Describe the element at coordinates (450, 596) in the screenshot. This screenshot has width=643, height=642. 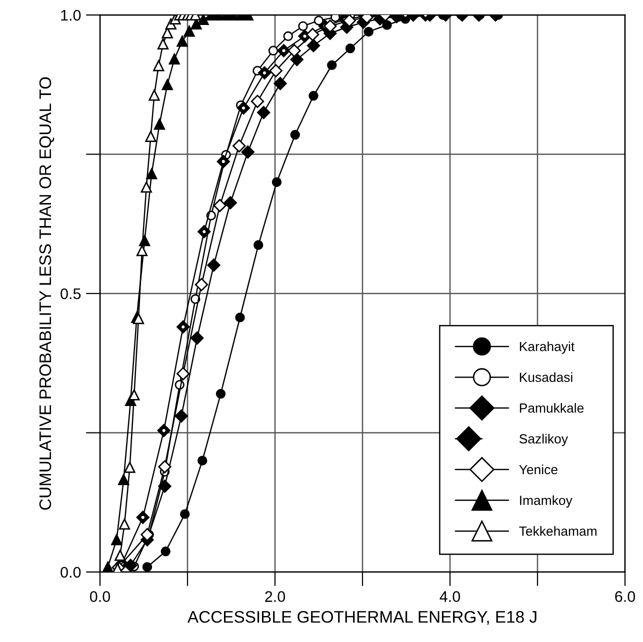
I see `x-tick-label: 4.0` at that location.